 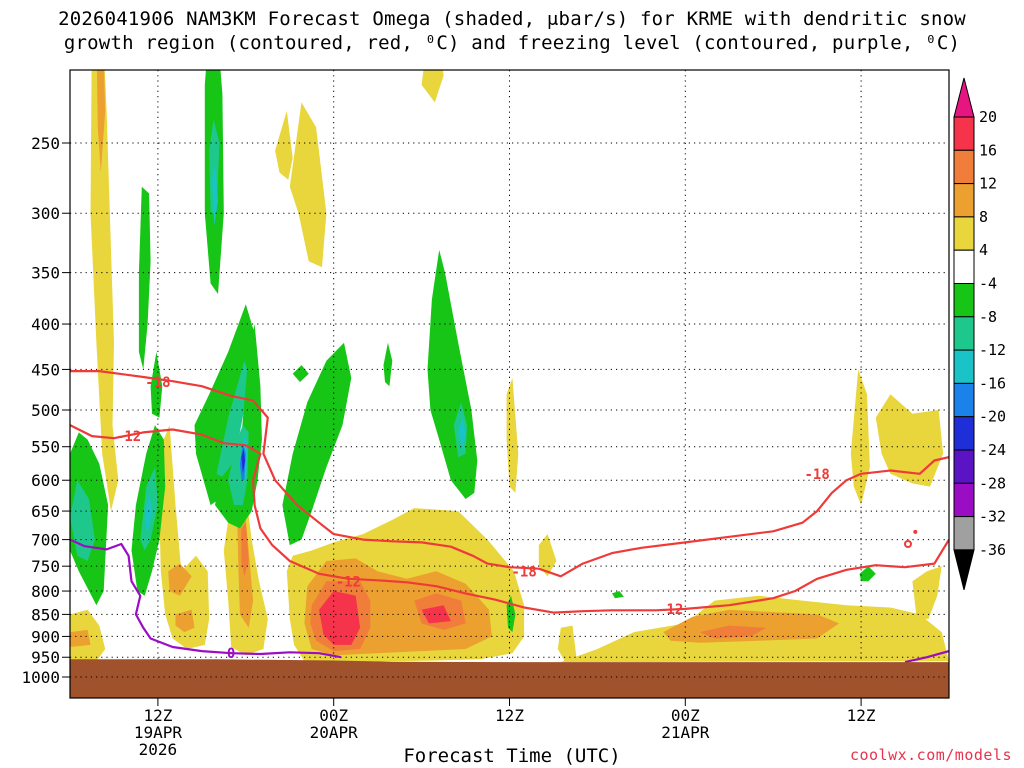 I want to click on colorbar-label: -28, so click(x=992, y=483).